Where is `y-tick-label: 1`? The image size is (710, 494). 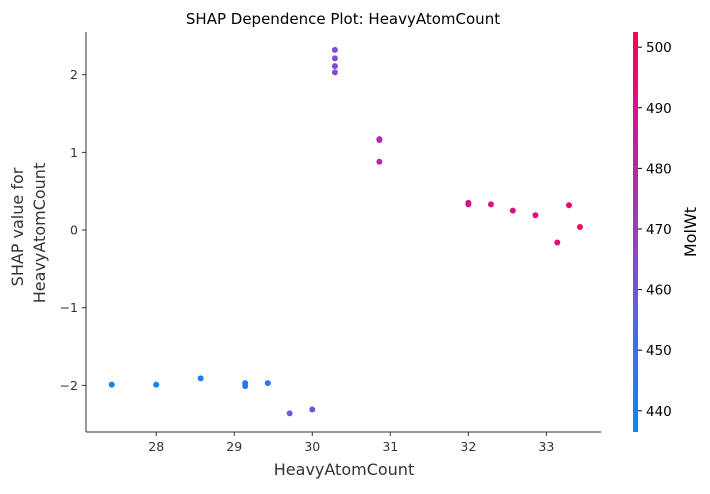 y-tick-label: 1 is located at coordinates (74, 152).